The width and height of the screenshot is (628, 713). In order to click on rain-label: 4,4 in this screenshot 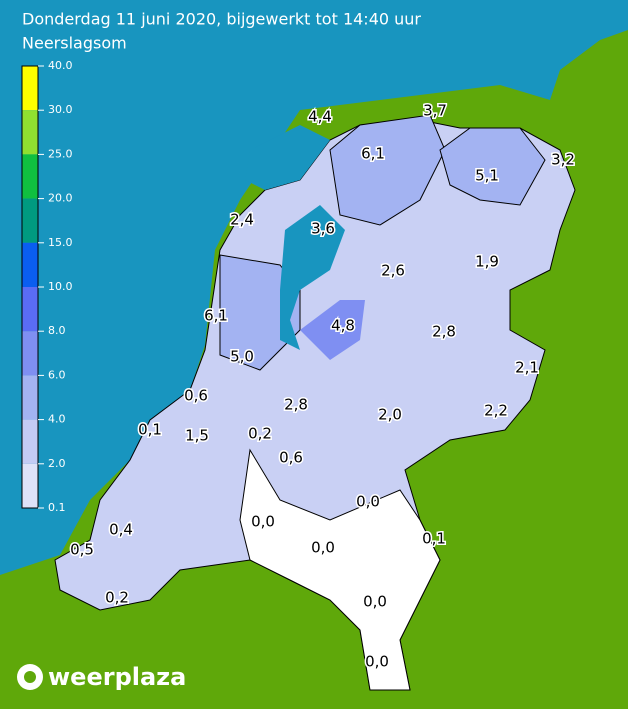, I will do `click(320, 117)`.